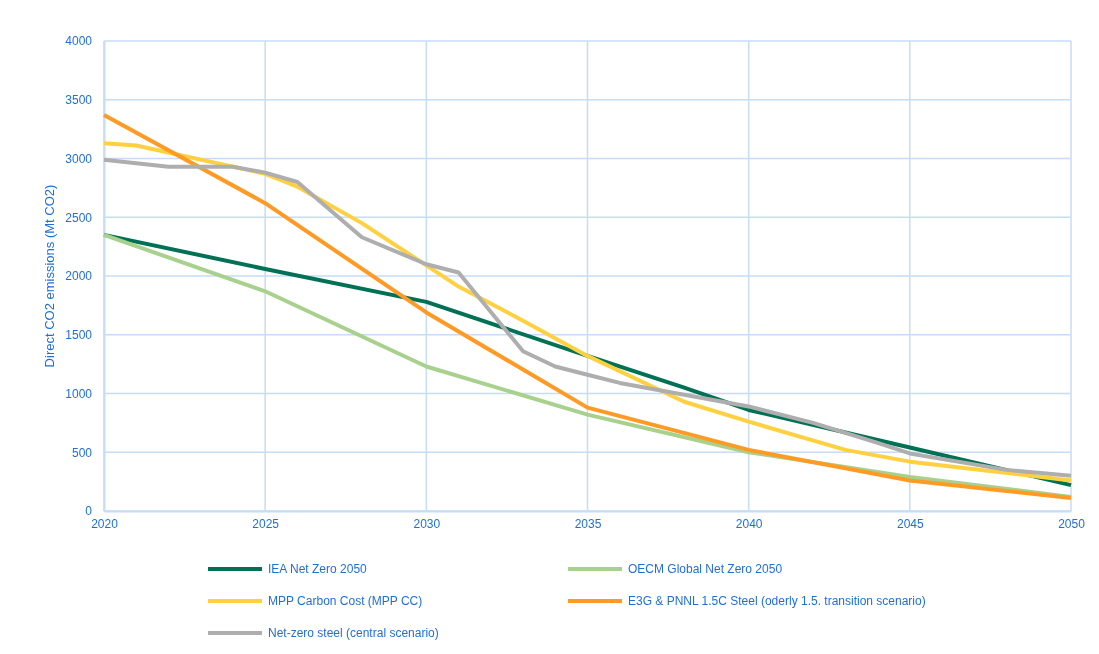 This screenshot has height=654, width=1099. Describe the element at coordinates (266, 523) in the screenshot. I see `x-tick-label: 2025` at that location.